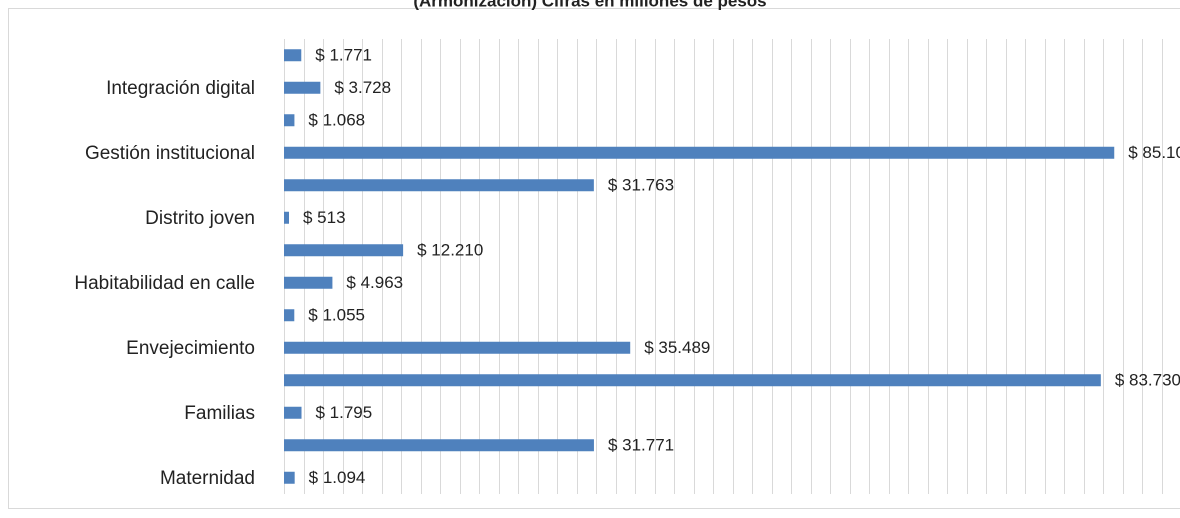  What do you see at coordinates (677, 347) in the screenshot?
I see `value-label: $ 35.489` at bounding box center [677, 347].